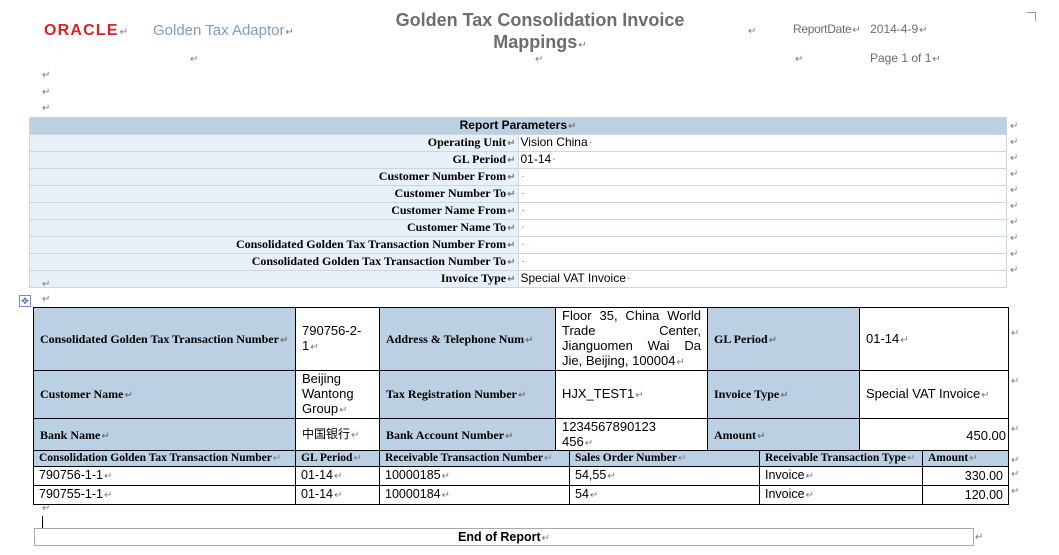  Describe the element at coordinates (337, 458) in the screenshot. I see `lines-column-header: GL Period↵` at that location.